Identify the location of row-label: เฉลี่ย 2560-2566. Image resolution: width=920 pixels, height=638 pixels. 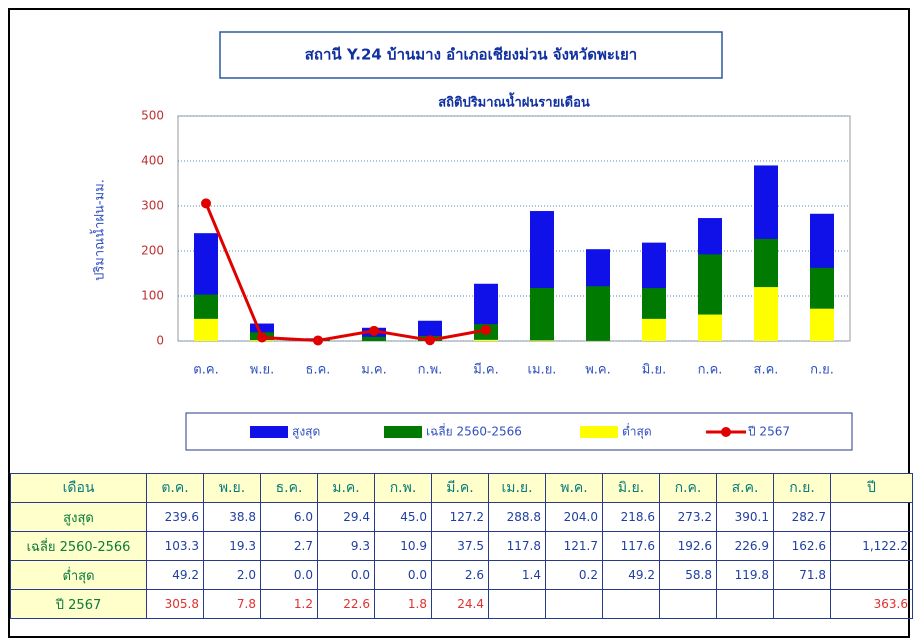
(79, 546).